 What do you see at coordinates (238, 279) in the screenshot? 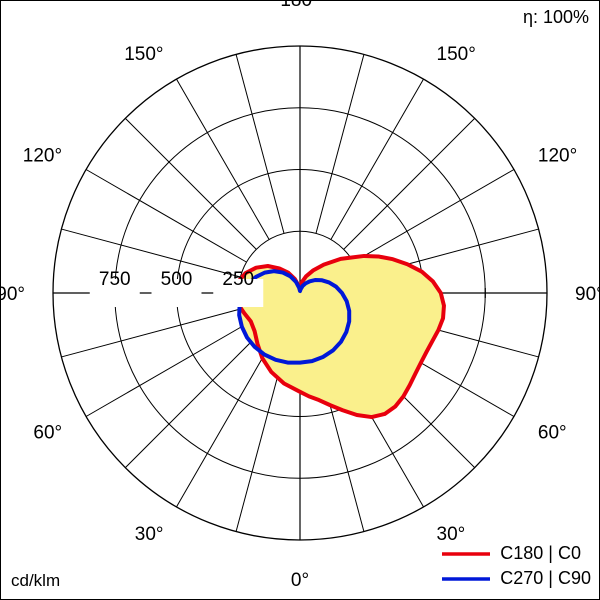
I see `radial-label-250: 250` at bounding box center [238, 279].